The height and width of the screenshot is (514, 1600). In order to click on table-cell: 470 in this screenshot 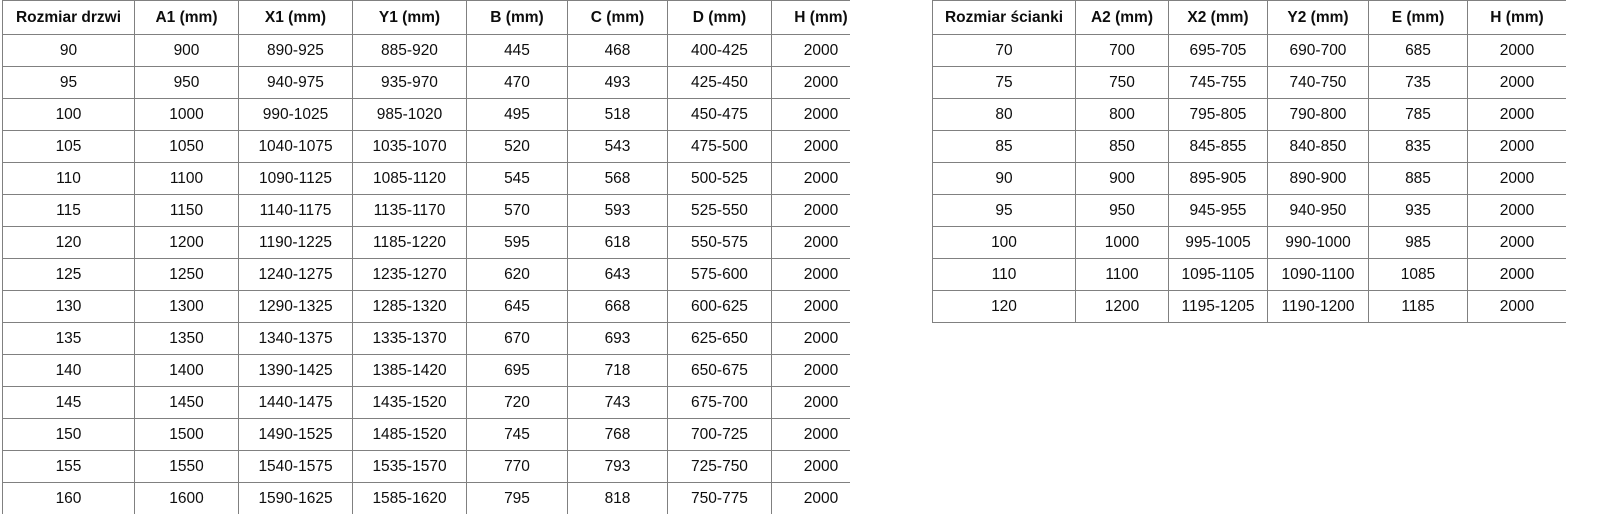, I will do `click(517, 82)`.